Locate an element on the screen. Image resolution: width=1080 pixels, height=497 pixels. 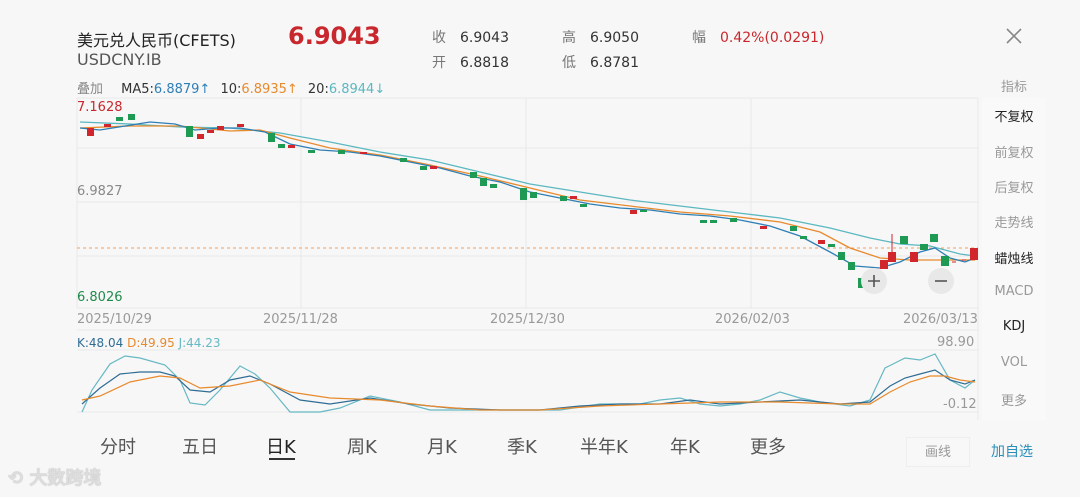
kdj-k-value: K:48.04 is located at coordinates (100, 343).